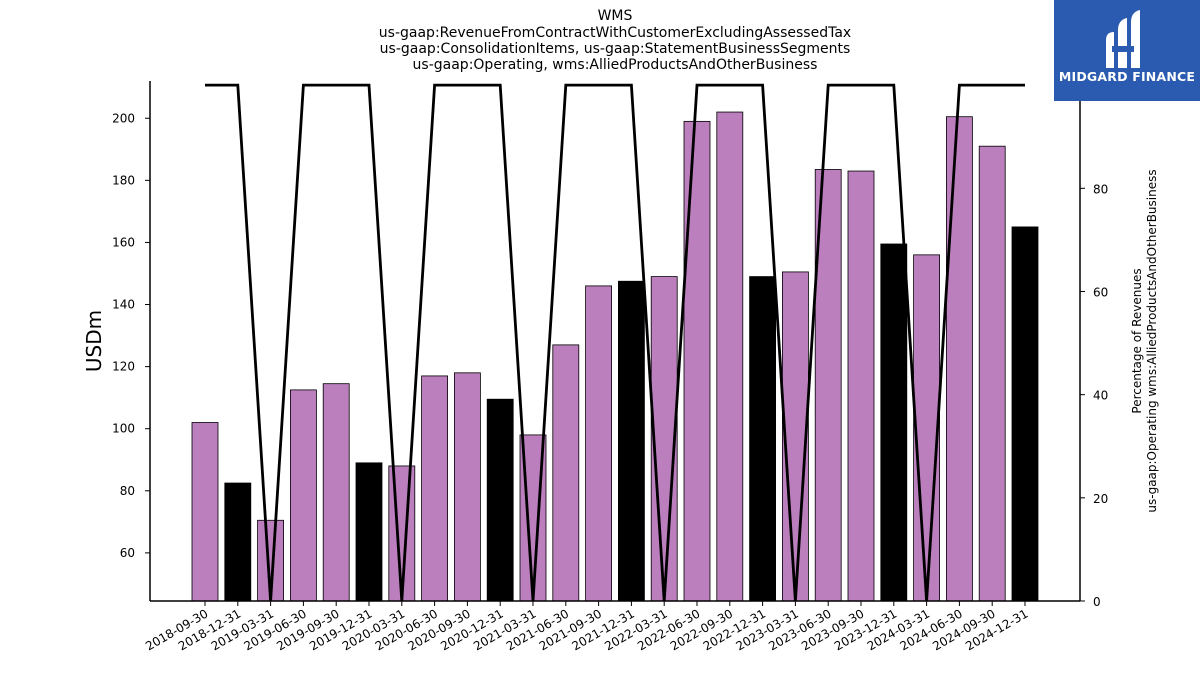 The width and height of the screenshot is (1200, 675). Describe the element at coordinates (1137, 340) in the screenshot. I see `right-y-axis-label-line-1: Percentage of Revenues` at that location.